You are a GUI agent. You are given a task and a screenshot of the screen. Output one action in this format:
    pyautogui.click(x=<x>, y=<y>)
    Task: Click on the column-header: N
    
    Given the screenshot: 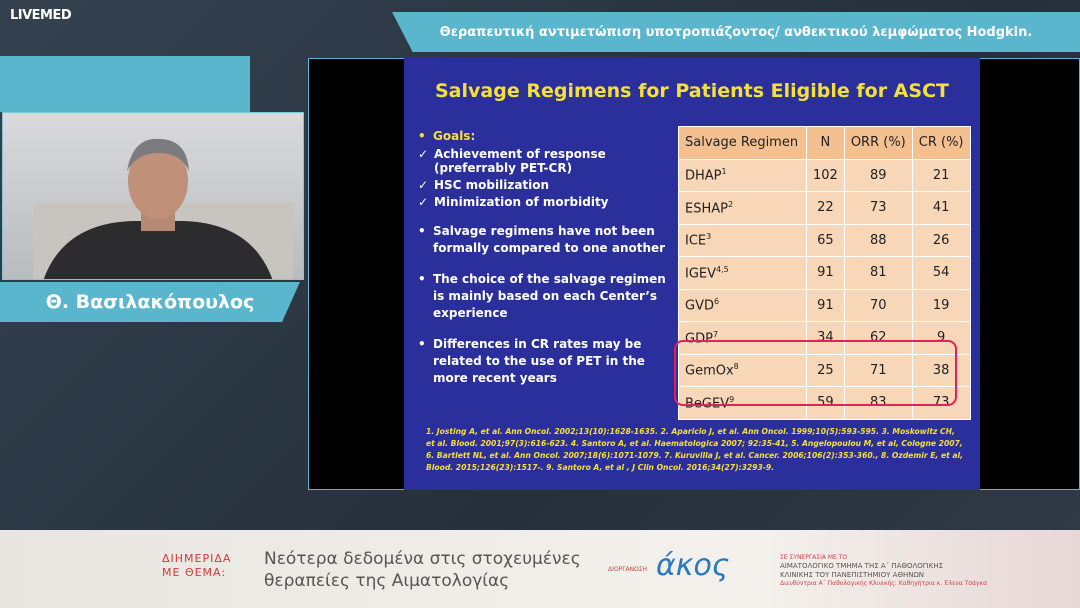 What is the action you would take?
    pyautogui.click(x=825, y=143)
    